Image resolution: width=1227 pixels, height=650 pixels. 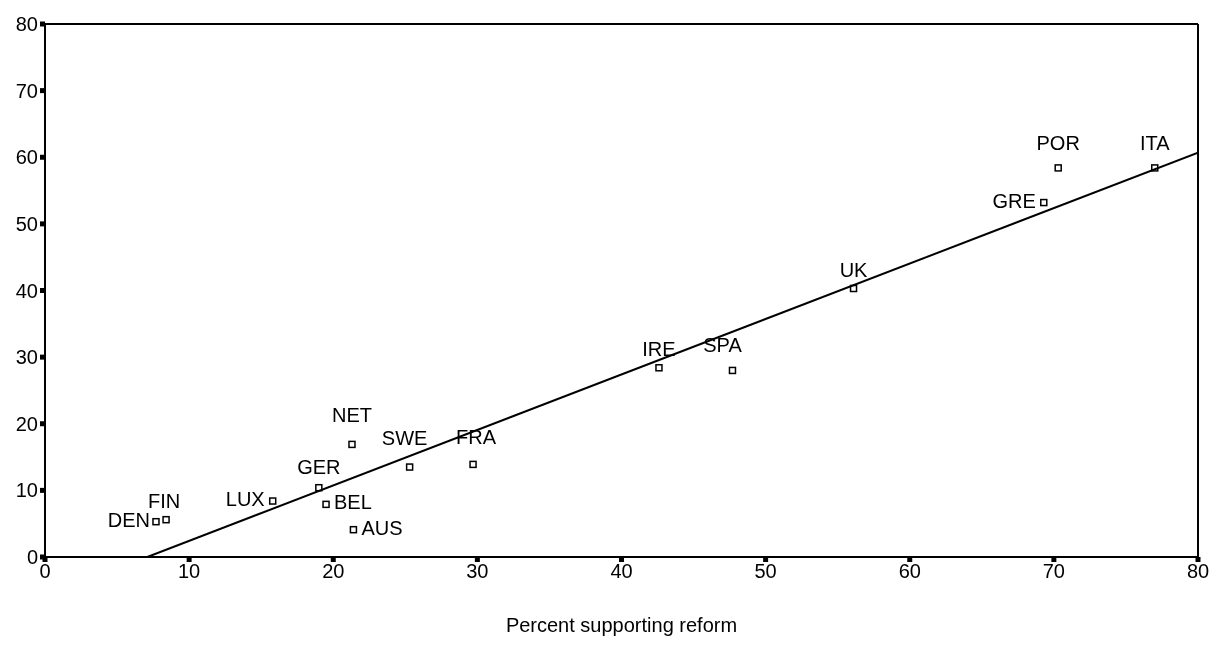 I want to click on annotation: UK, so click(x=854, y=269).